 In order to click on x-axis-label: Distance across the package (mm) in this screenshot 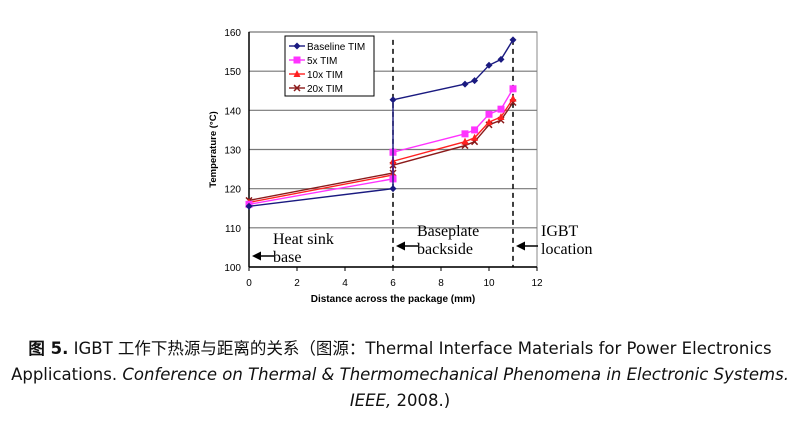, I will do `click(393, 299)`.